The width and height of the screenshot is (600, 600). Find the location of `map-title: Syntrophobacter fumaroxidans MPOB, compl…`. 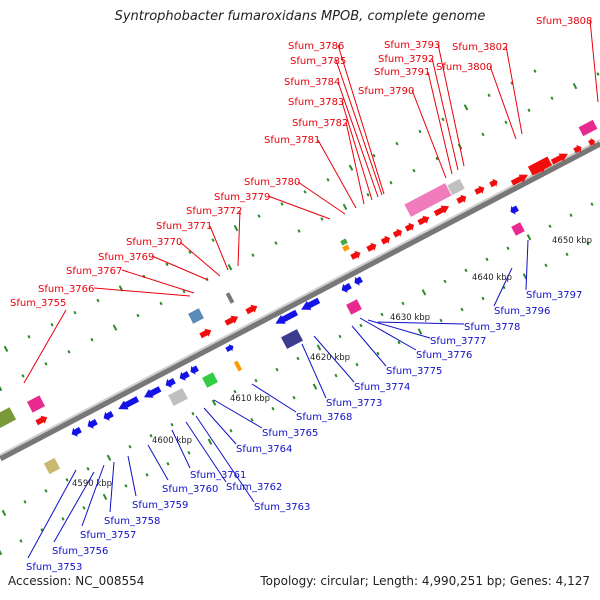

map-title: Syntrophobacter fumaroxidans MPOB, compl… is located at coordinates (300, 16).